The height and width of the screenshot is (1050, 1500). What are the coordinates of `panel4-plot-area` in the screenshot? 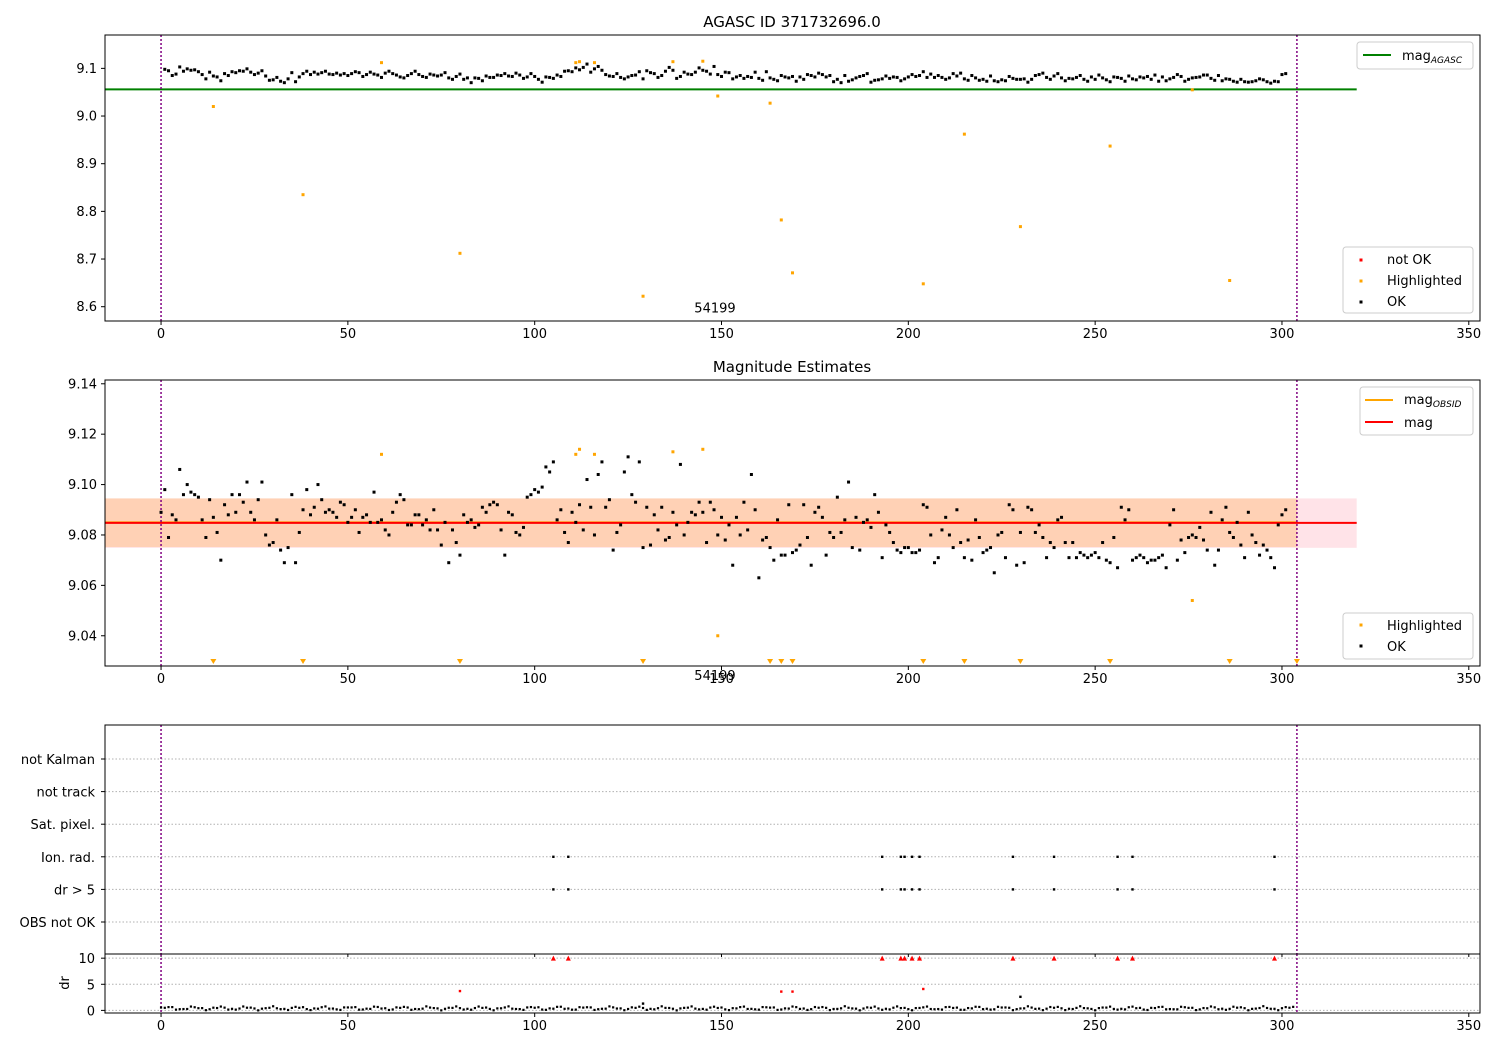 It's located at (792, 983).